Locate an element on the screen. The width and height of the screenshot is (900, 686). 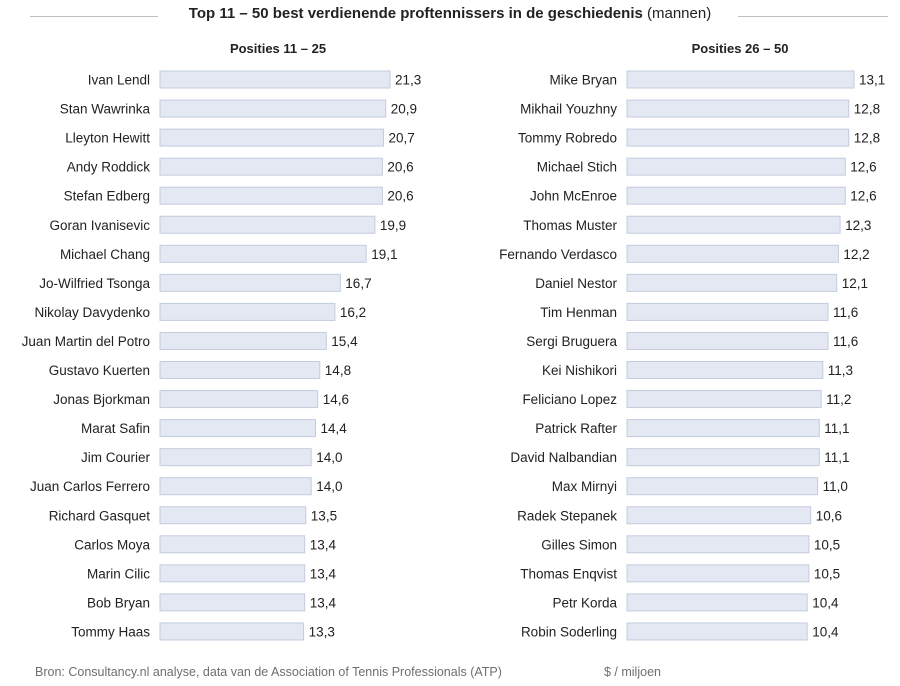
value-label: 13,3 is located at coordinates (322, 631).